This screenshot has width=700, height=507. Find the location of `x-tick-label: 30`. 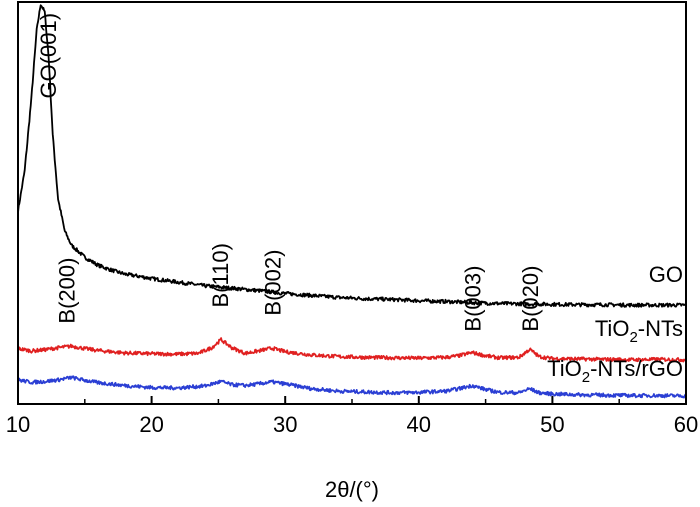

x-tick-label: 30 is located at coordinates (285, 424).